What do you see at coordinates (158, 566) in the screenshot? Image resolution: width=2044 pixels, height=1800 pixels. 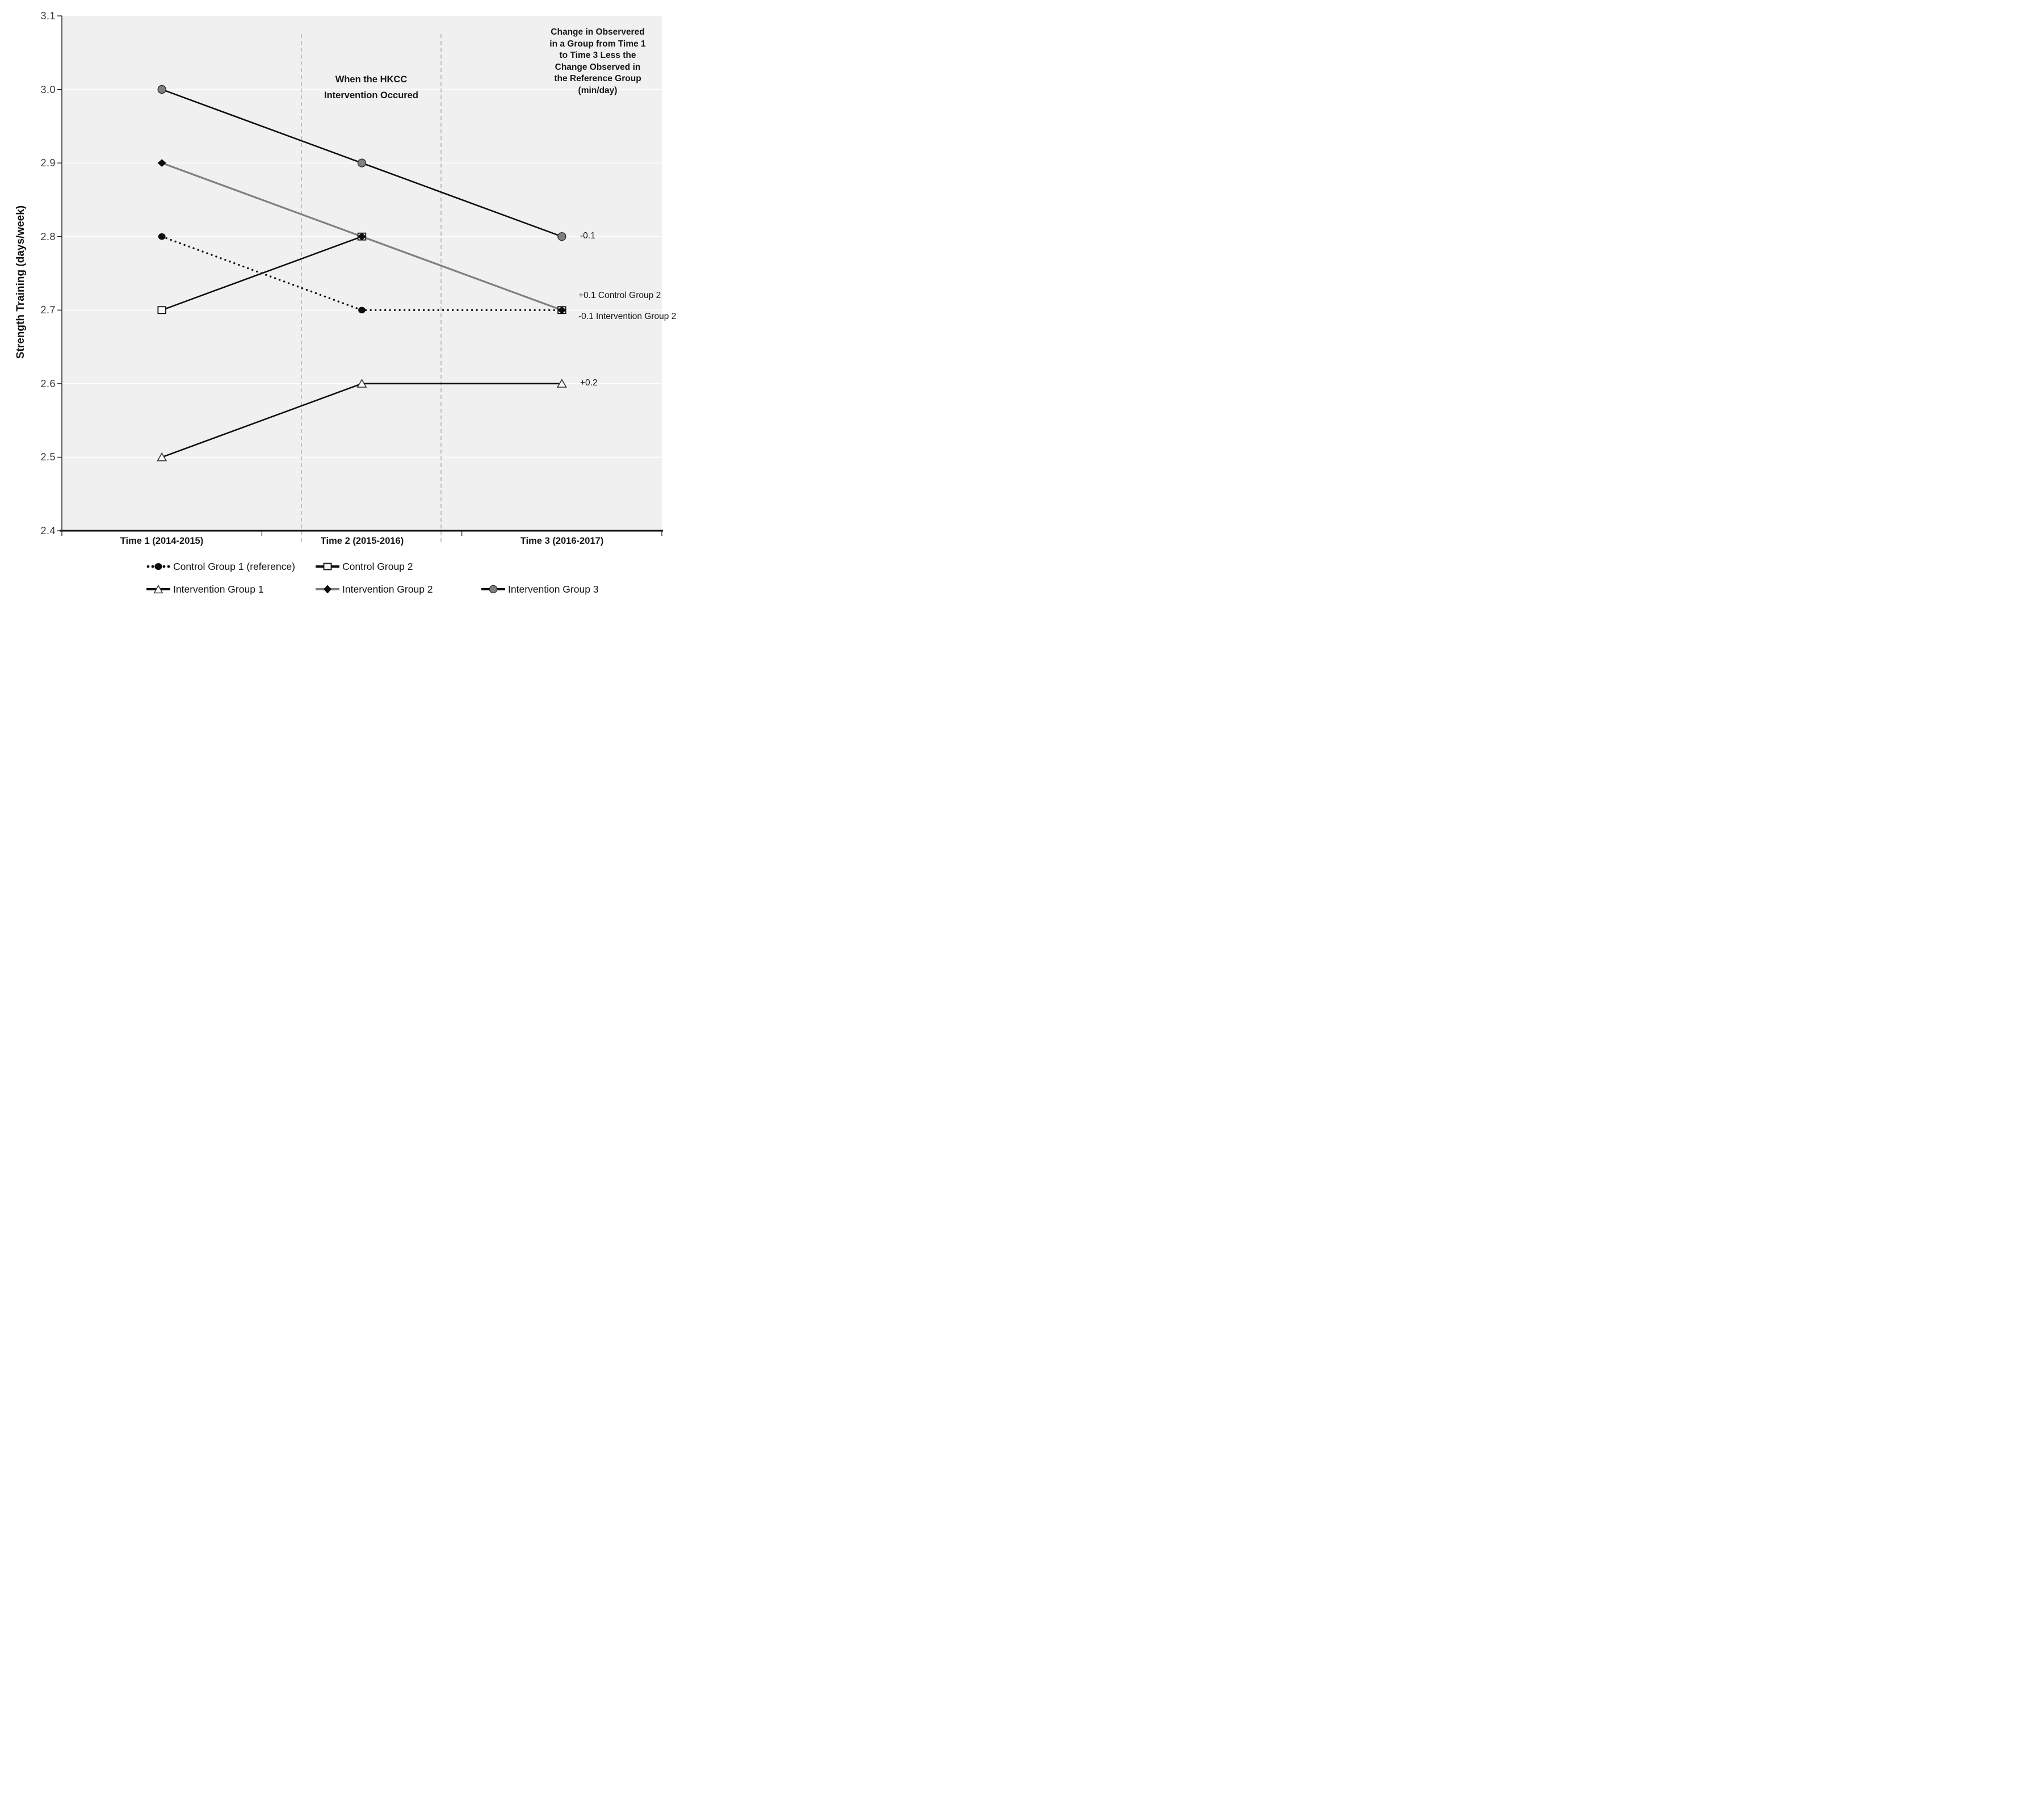 I see `dotted-line-filled-circle-icon` at bounding box center [158, 566].